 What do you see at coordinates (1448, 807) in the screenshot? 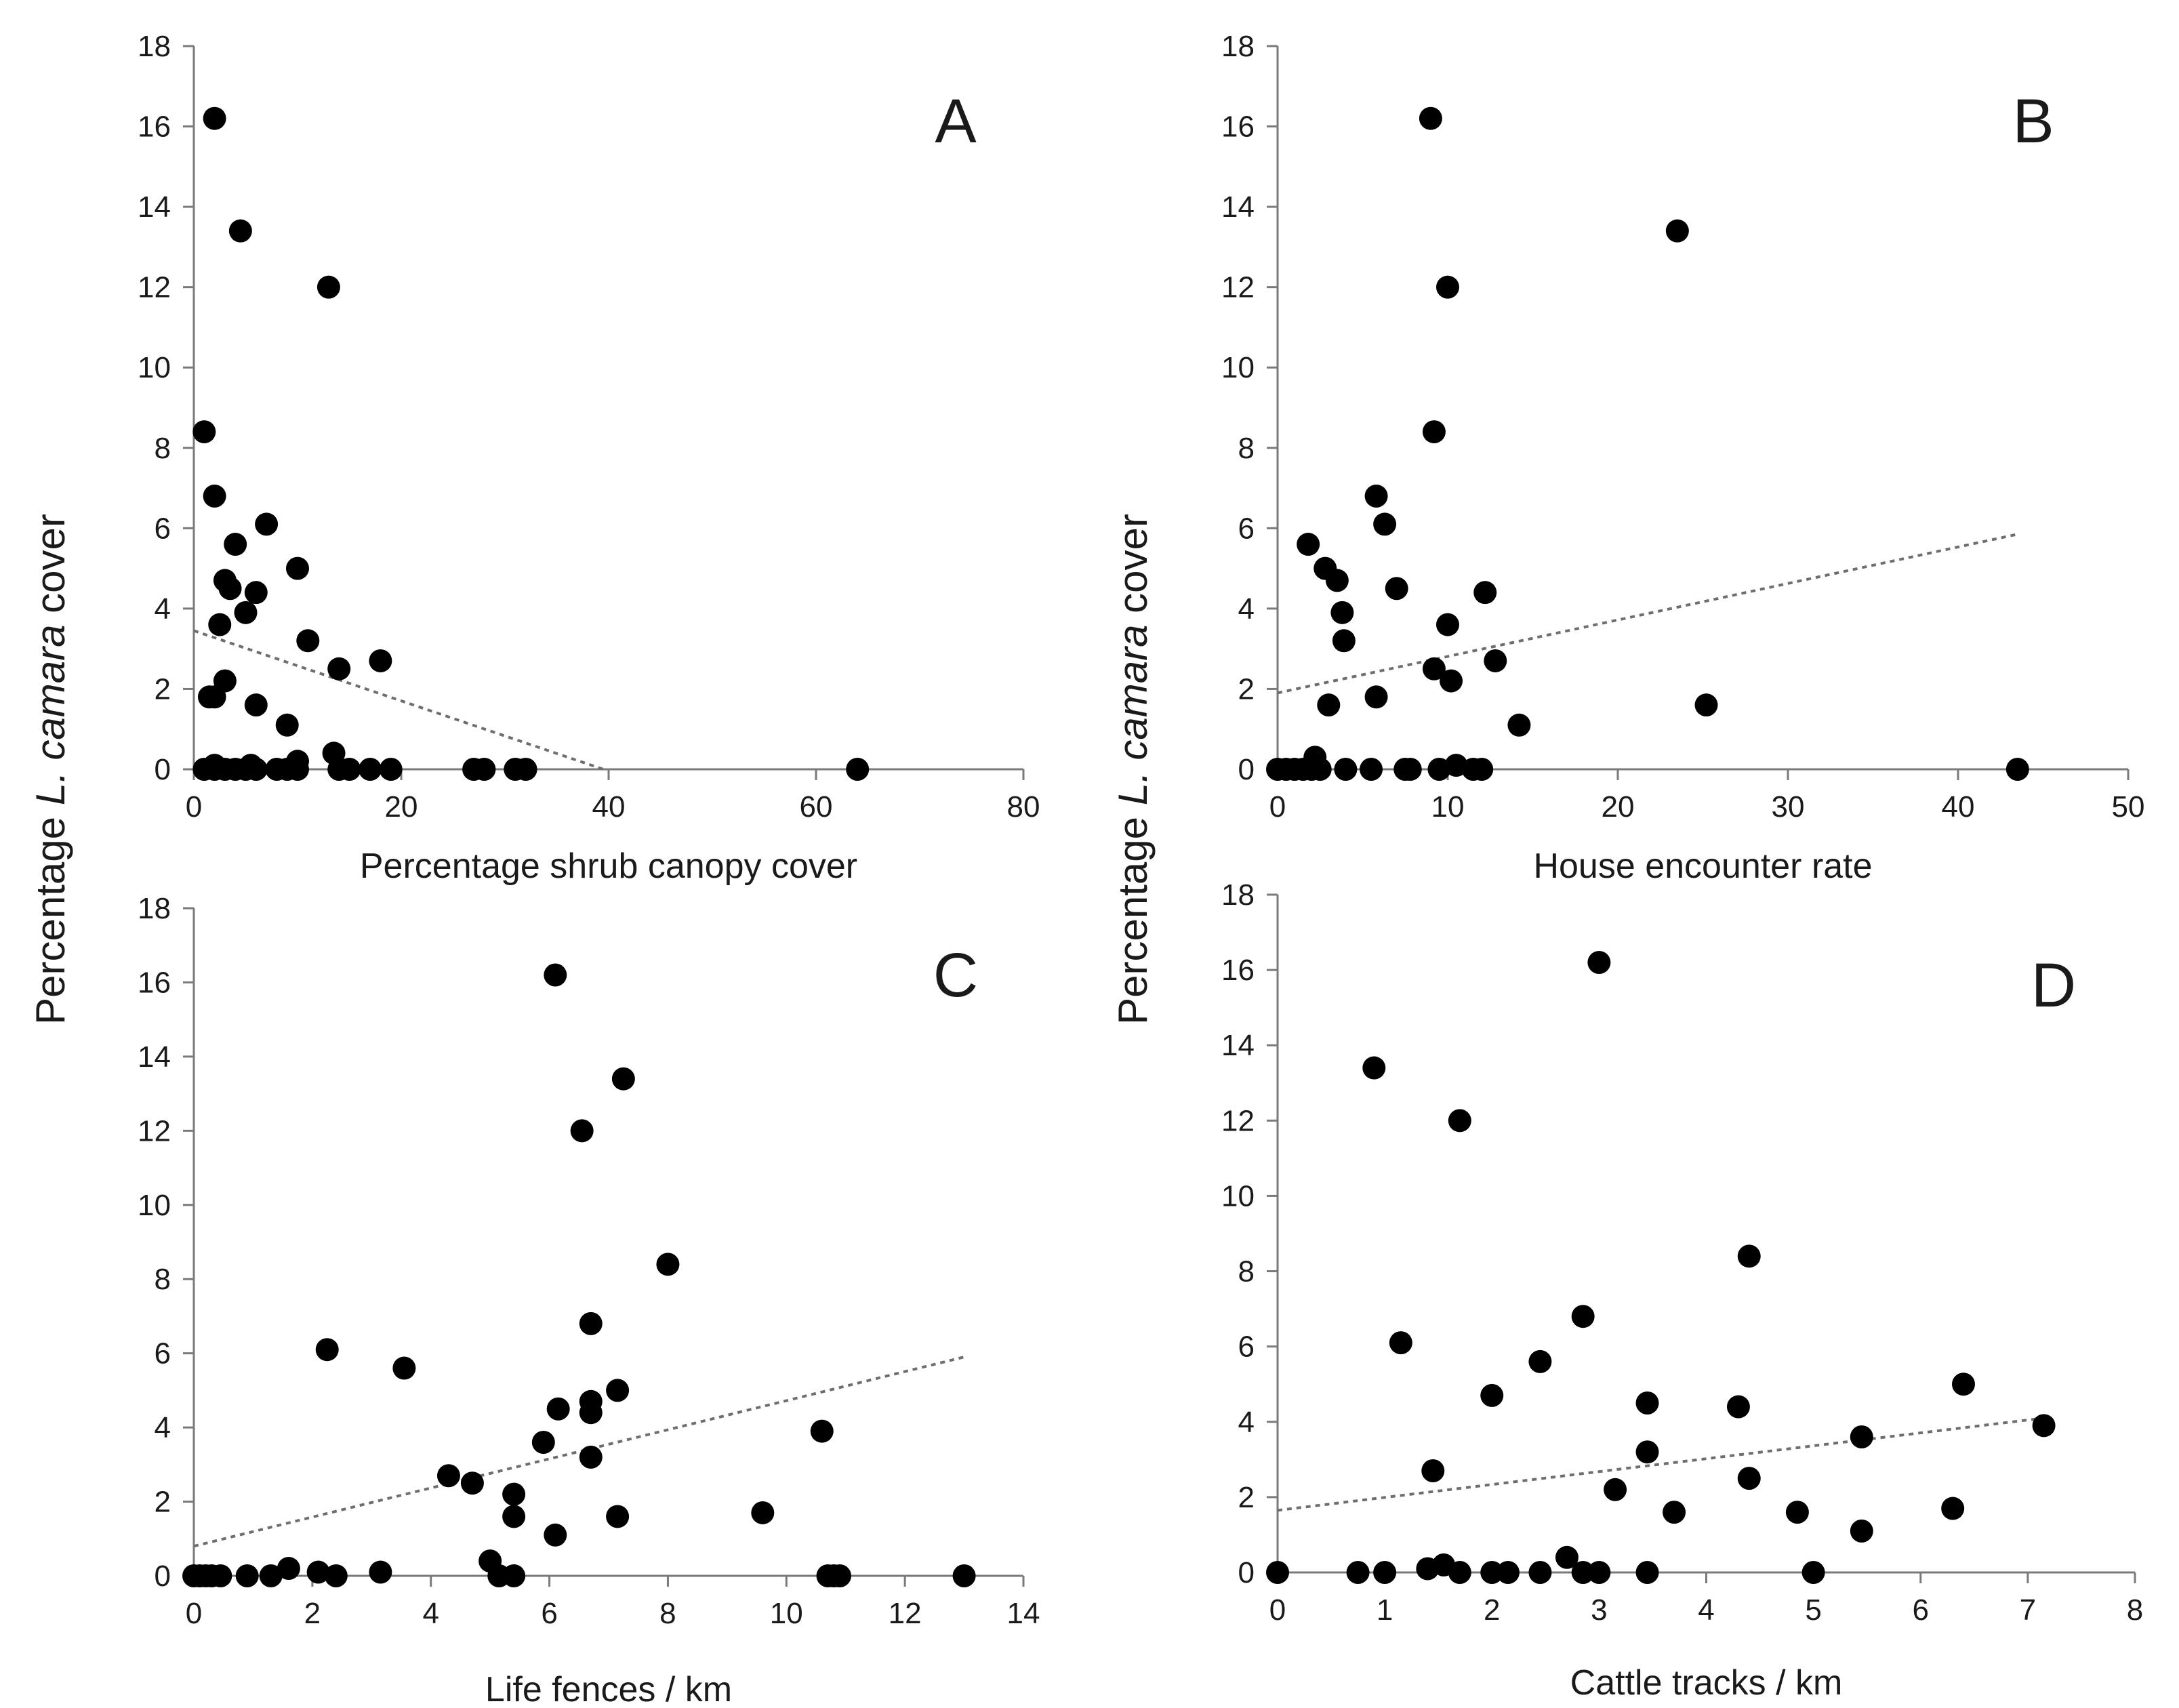
I see `x-tick-label: 10` at bounding box center [1448, 807].